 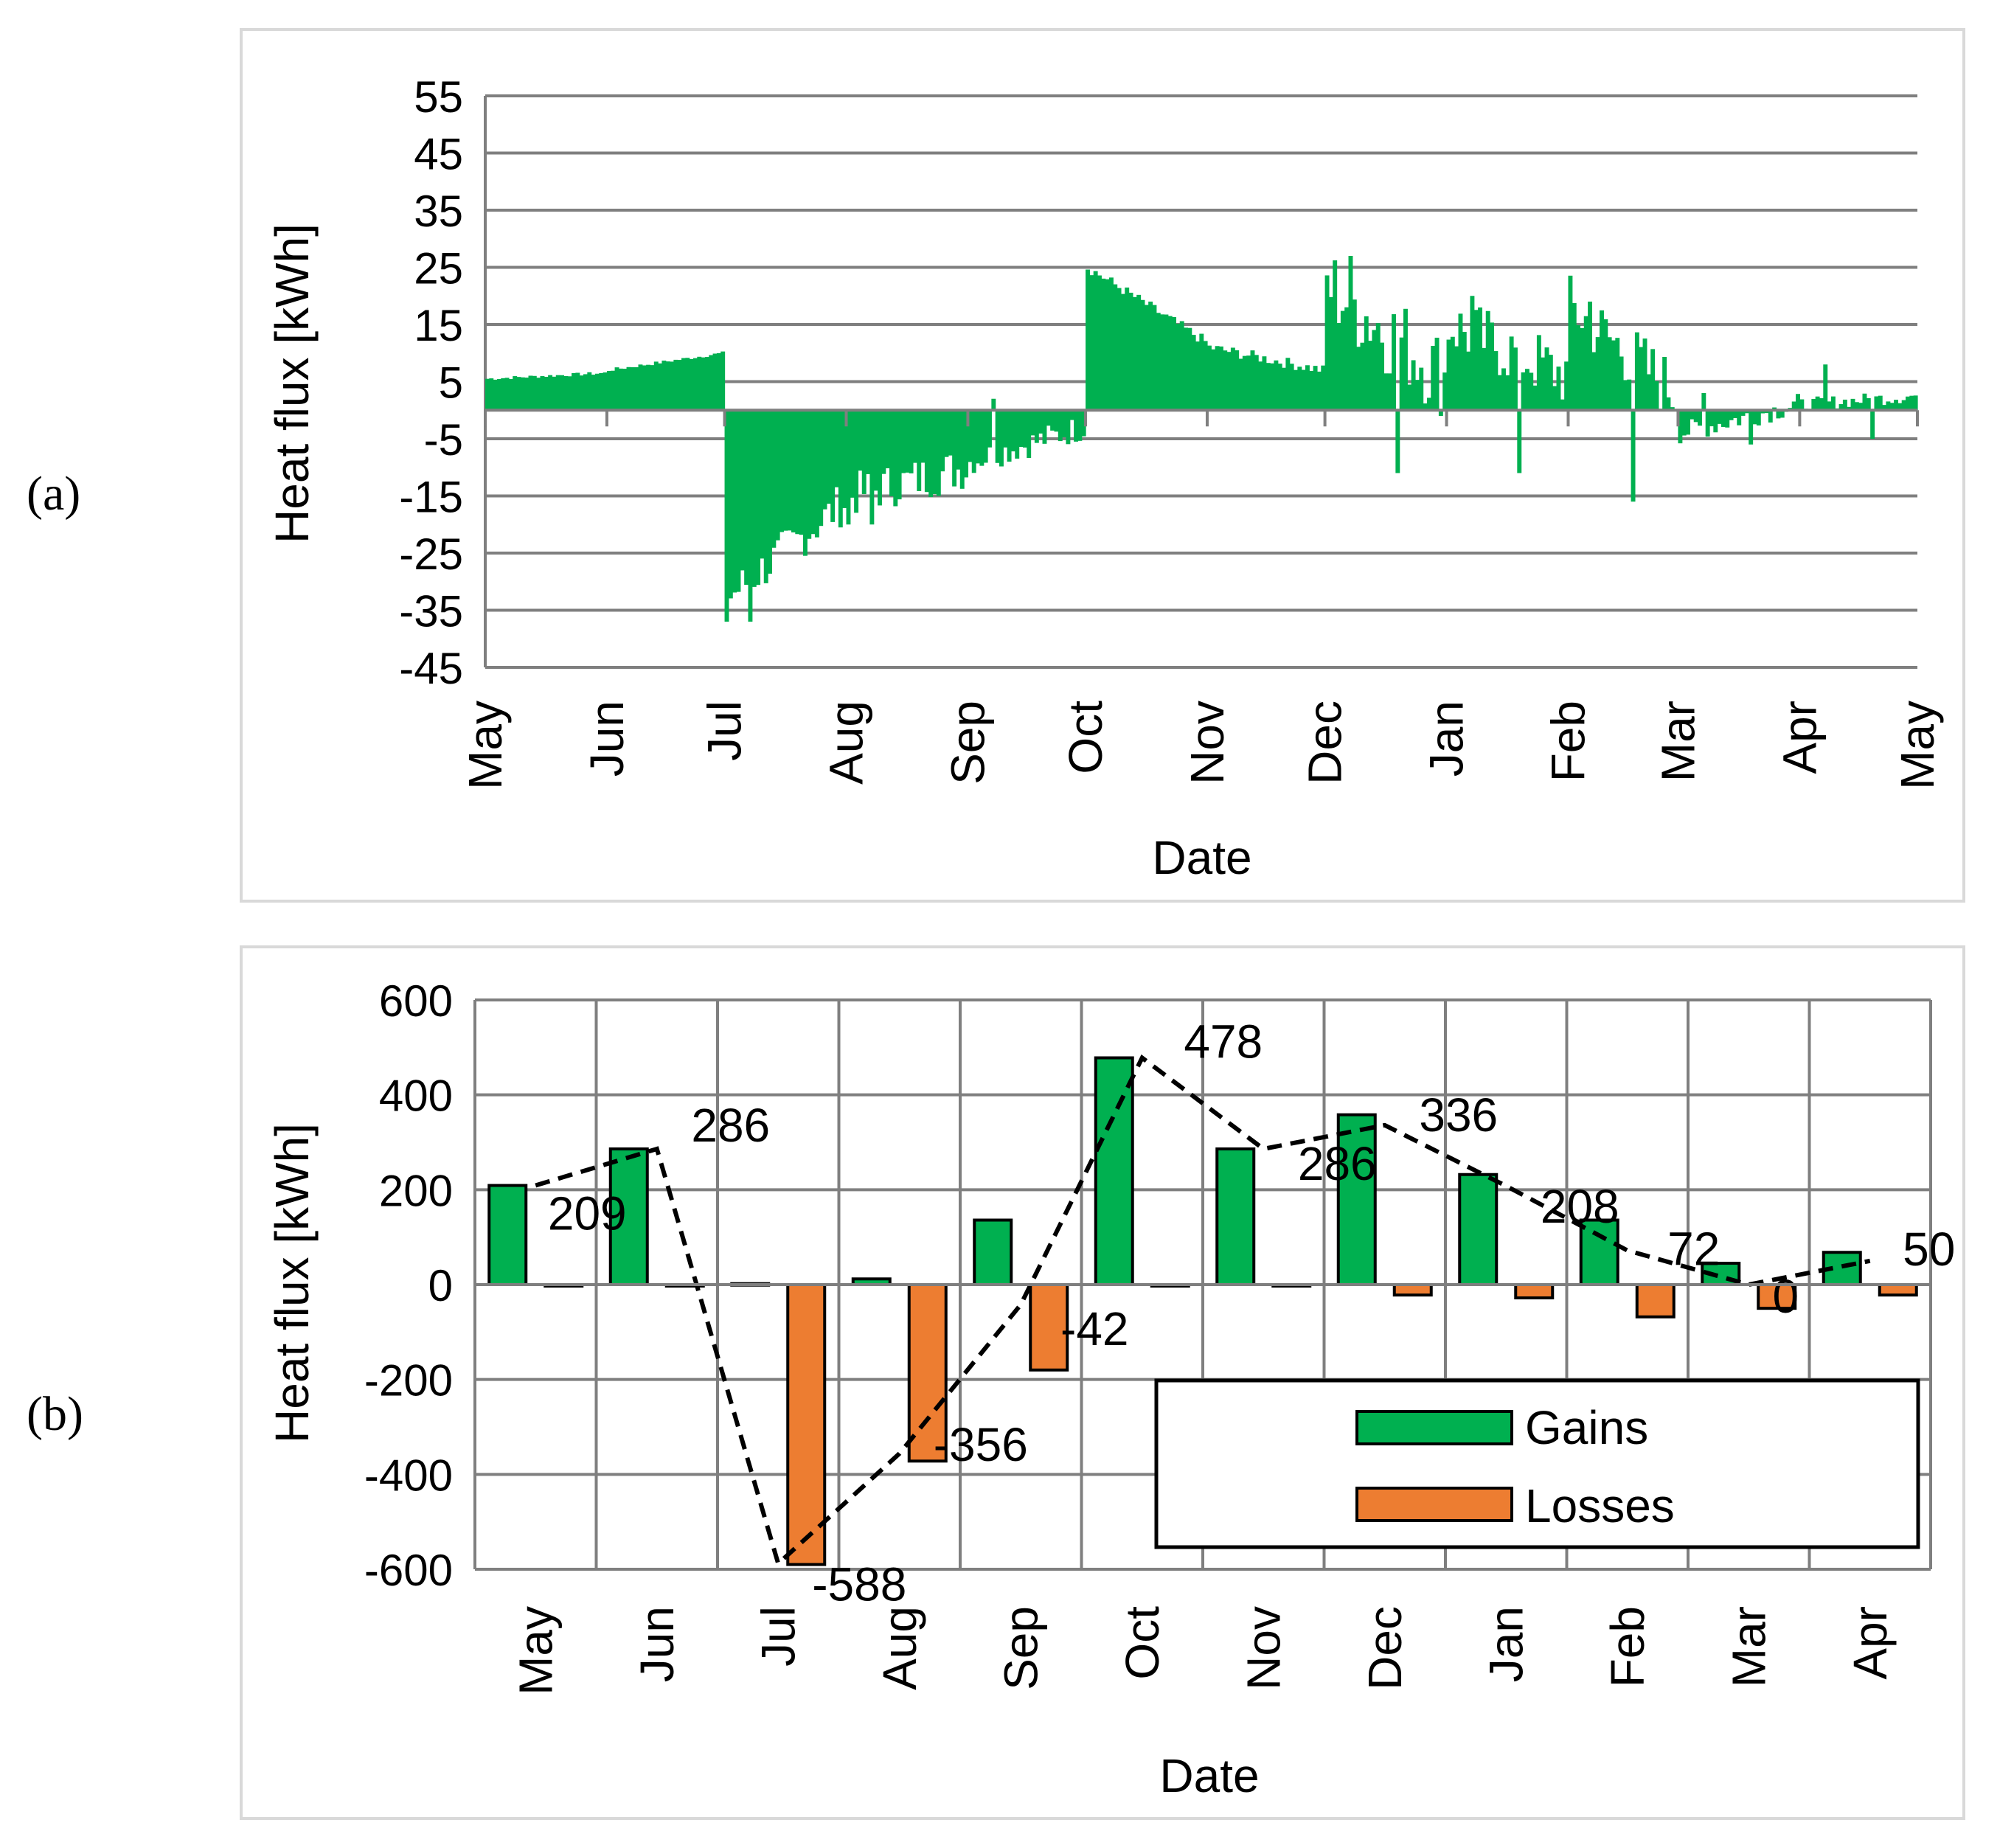 What do you see at coordinates (1207, 743) in the screenshot?
I see `x-tick-label-a: Nov` at bounding box center [1207, 743].